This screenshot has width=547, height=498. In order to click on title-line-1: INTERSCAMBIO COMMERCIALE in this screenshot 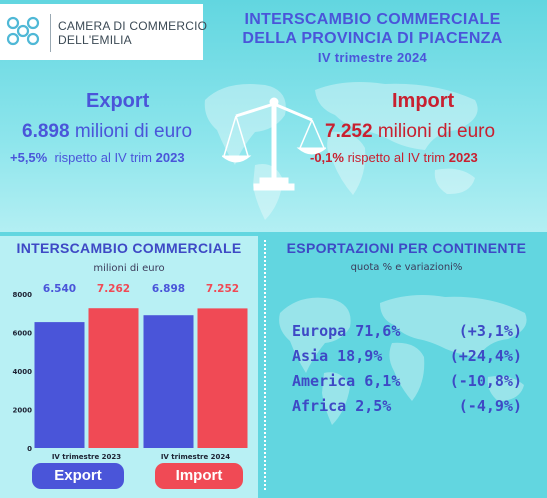, I will do `click(372, 19)`.